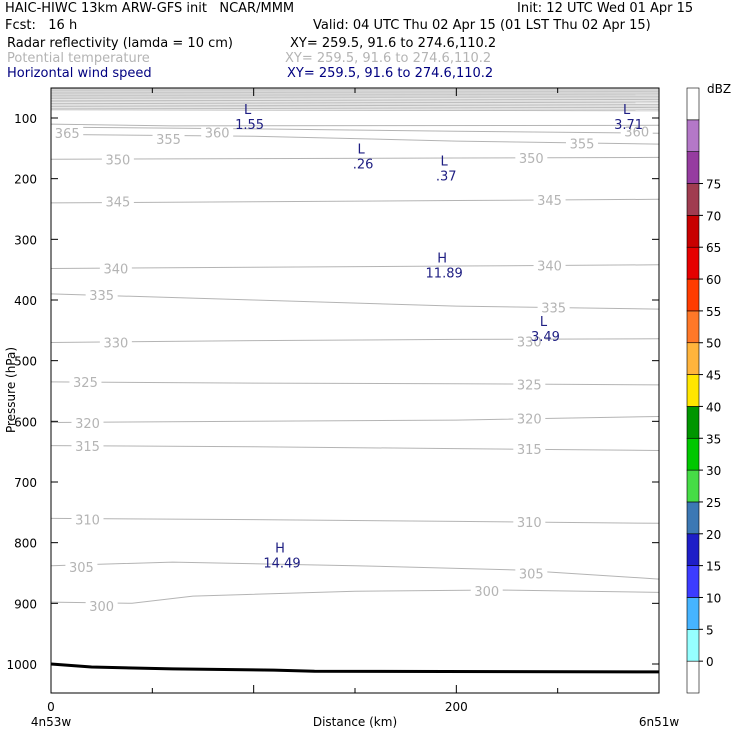 The width and height of the screenshot is (740, 740). What do you see at coordinates (25, 422) in the screenshot?
I see `y-tick-label: 600` at bounding box center [25, 422].